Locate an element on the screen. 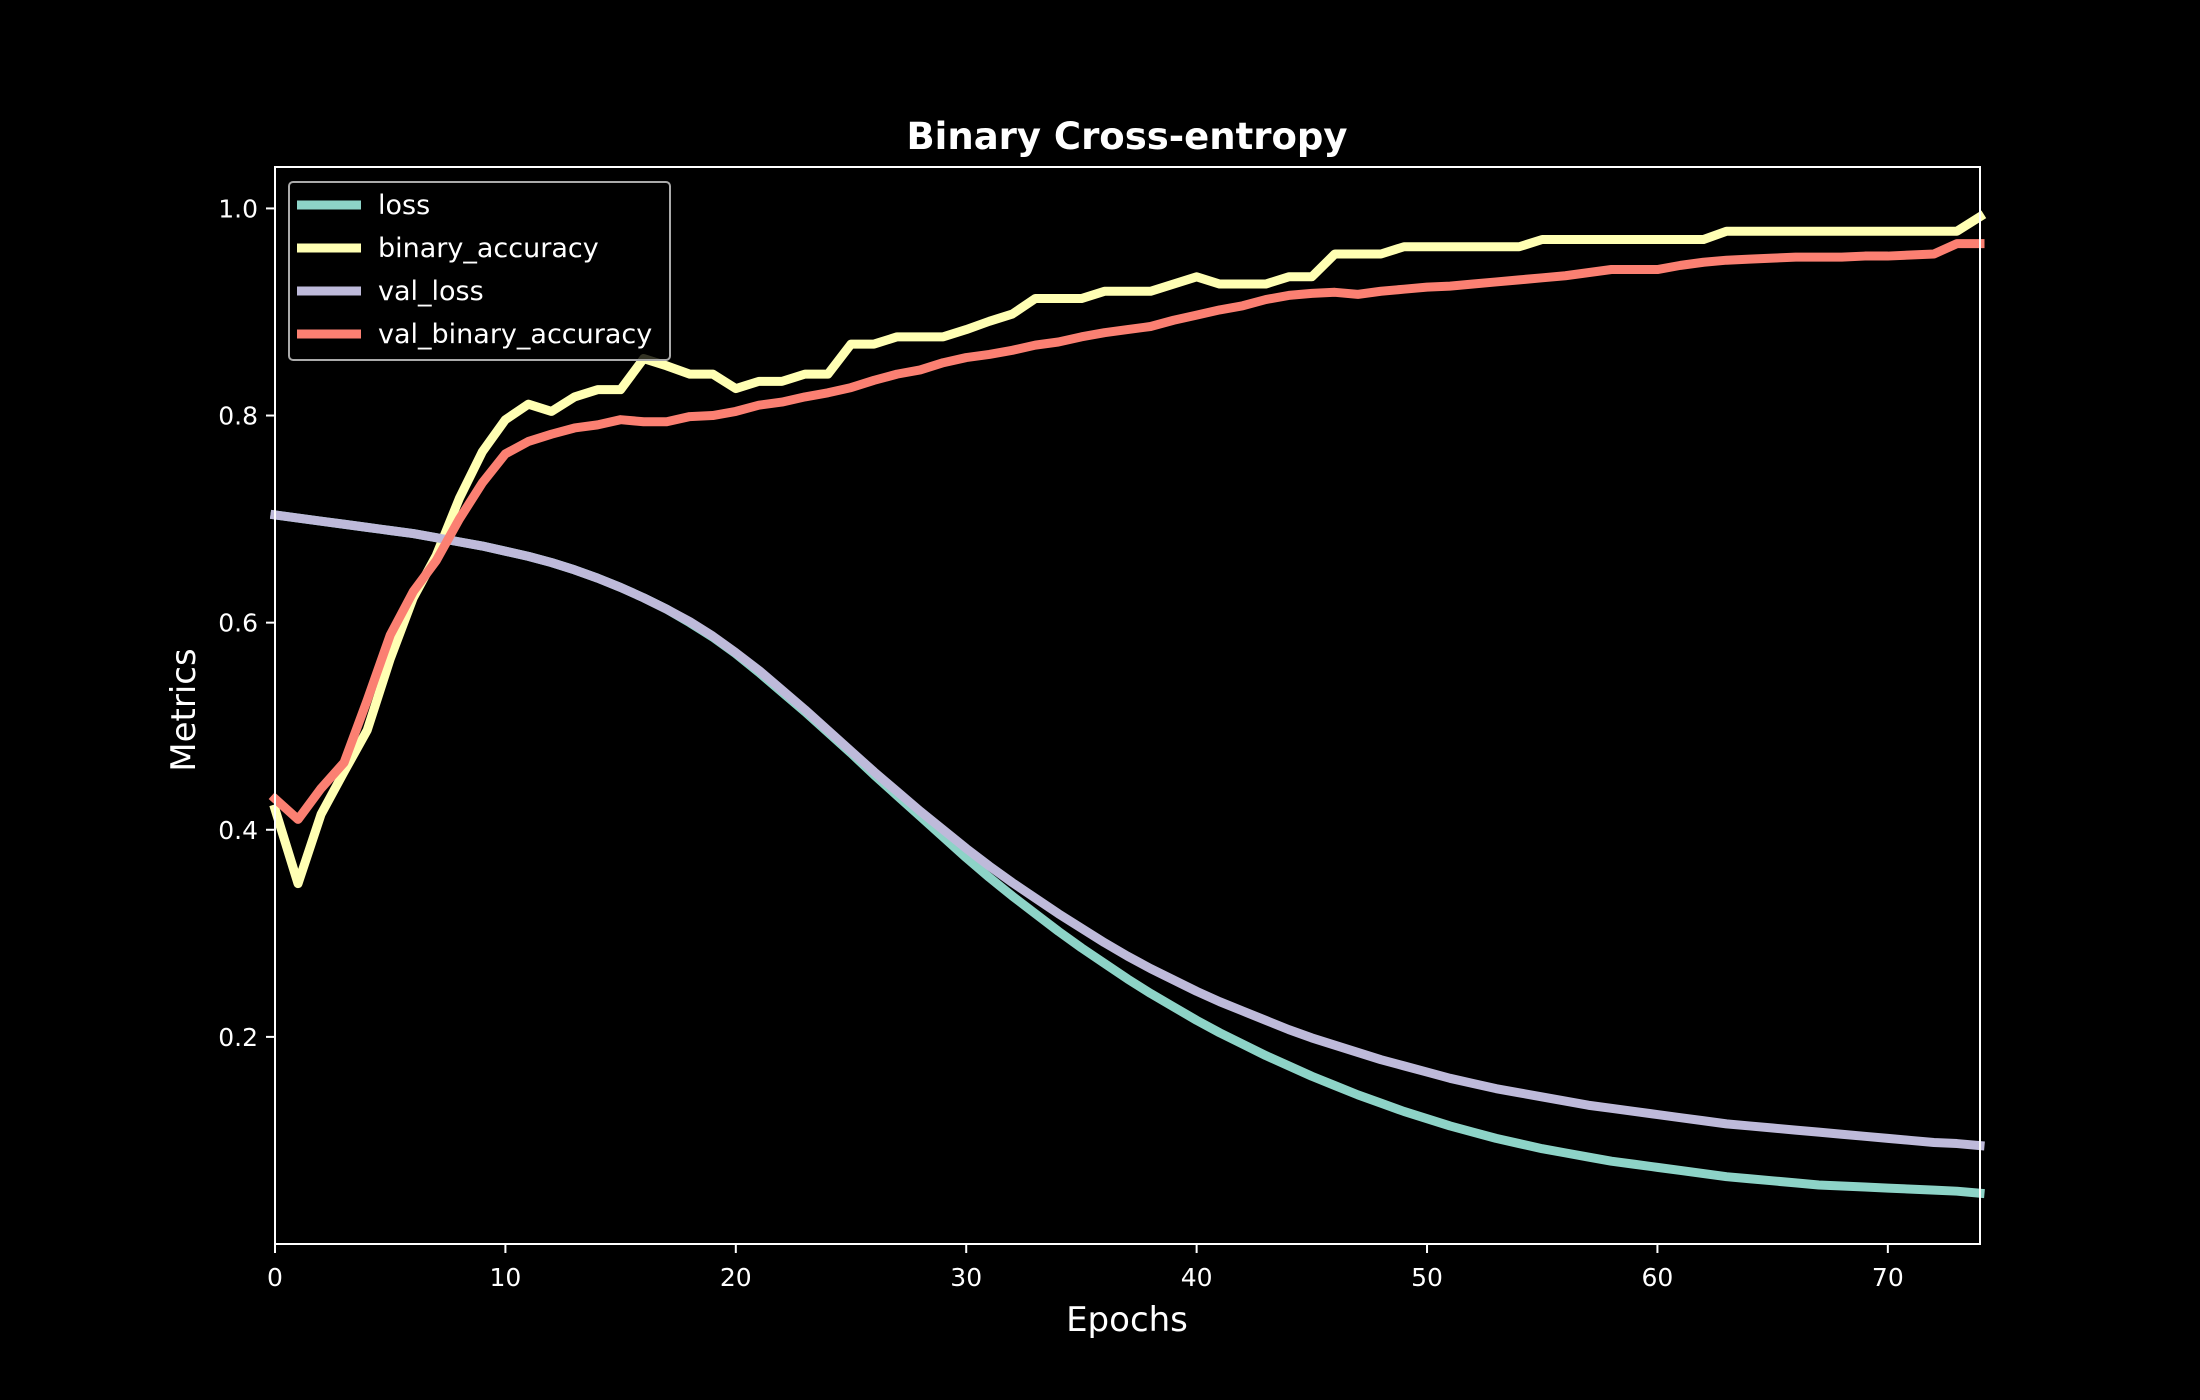 The image size is (2200, 1400). legend-frame is located at coordinates (479, 271).